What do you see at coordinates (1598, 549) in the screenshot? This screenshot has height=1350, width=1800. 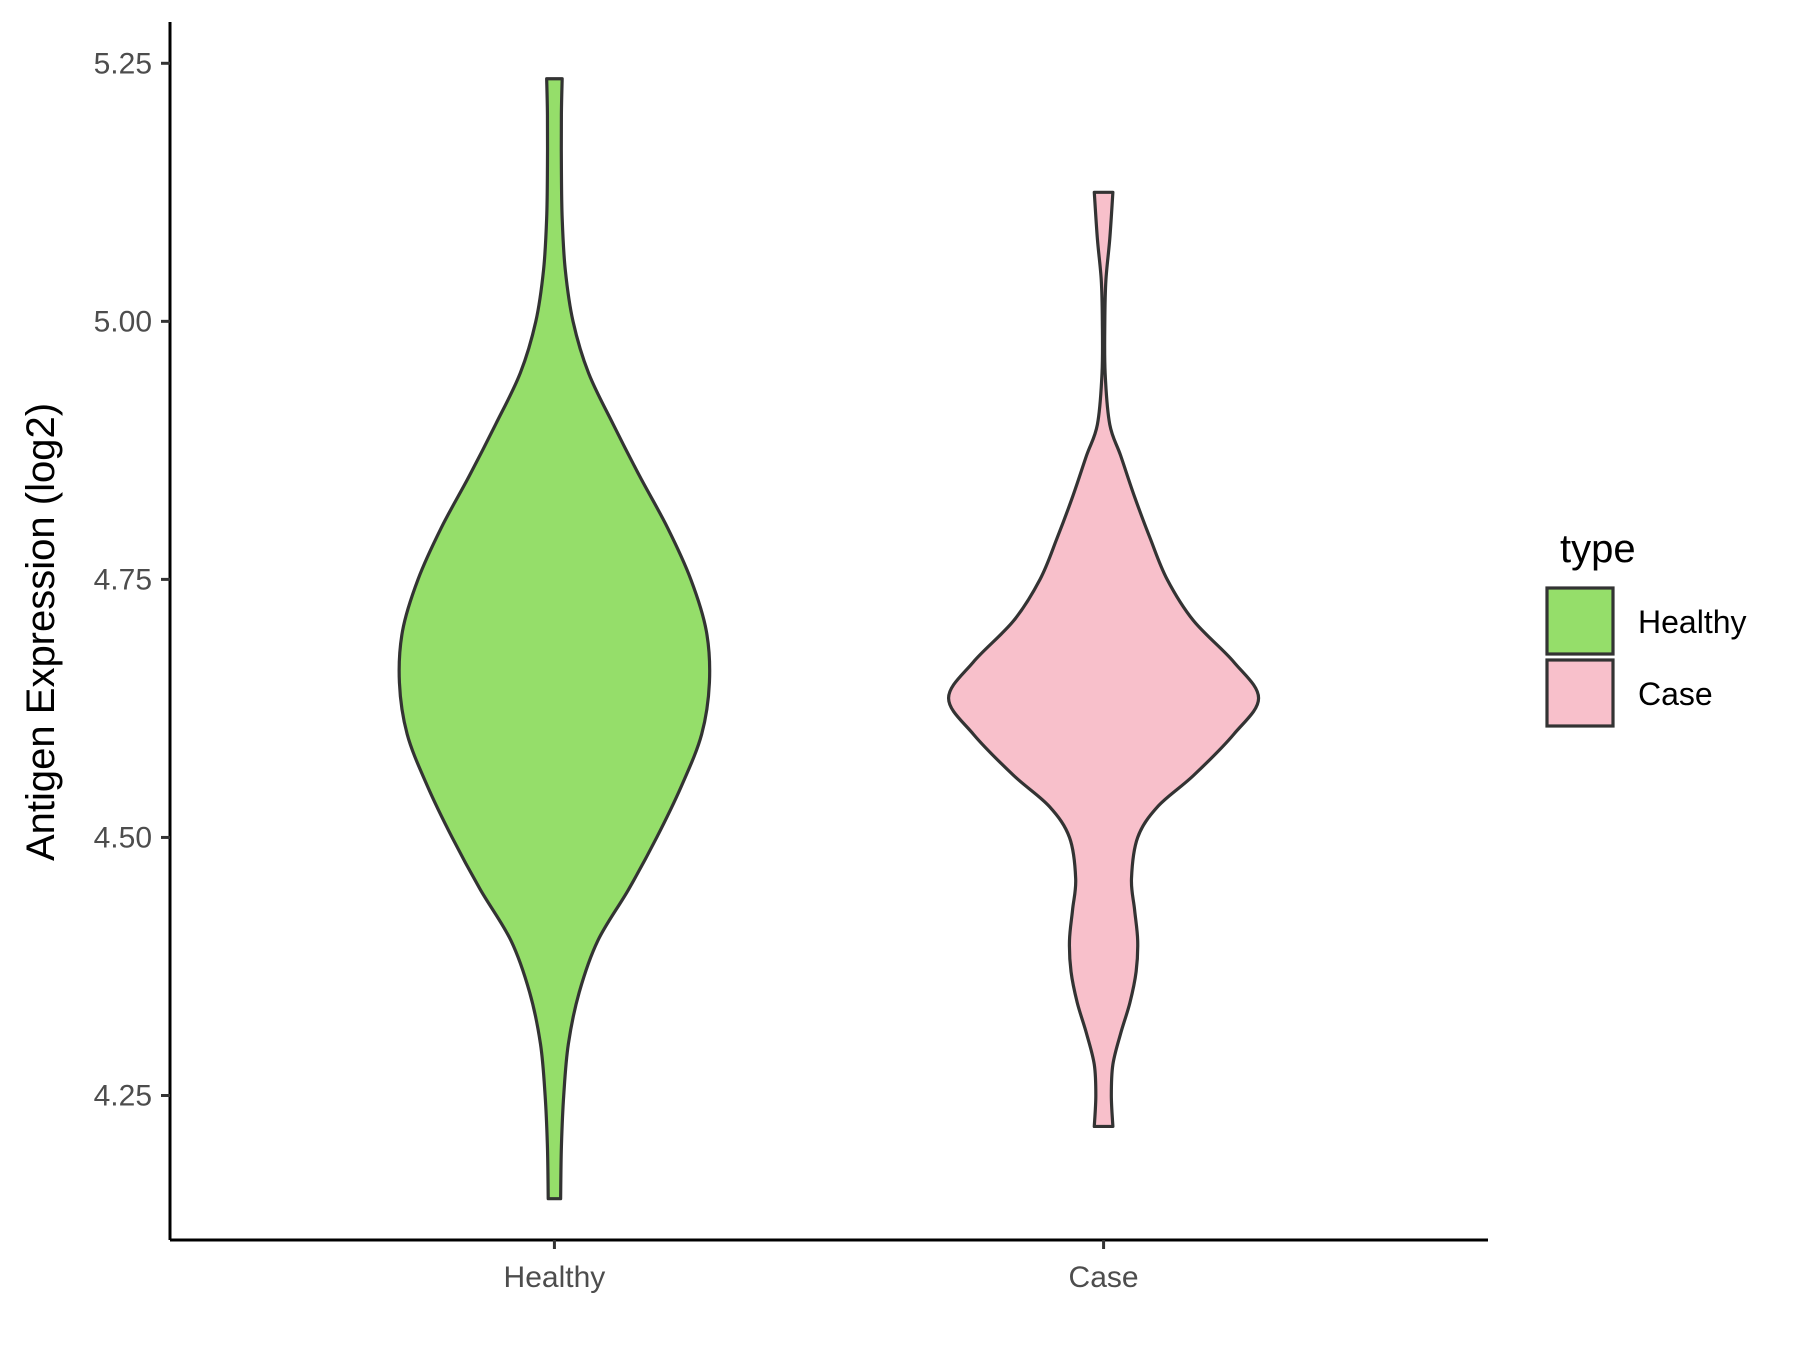 I see `legend-title: type` at bounding box center [1598, 549].